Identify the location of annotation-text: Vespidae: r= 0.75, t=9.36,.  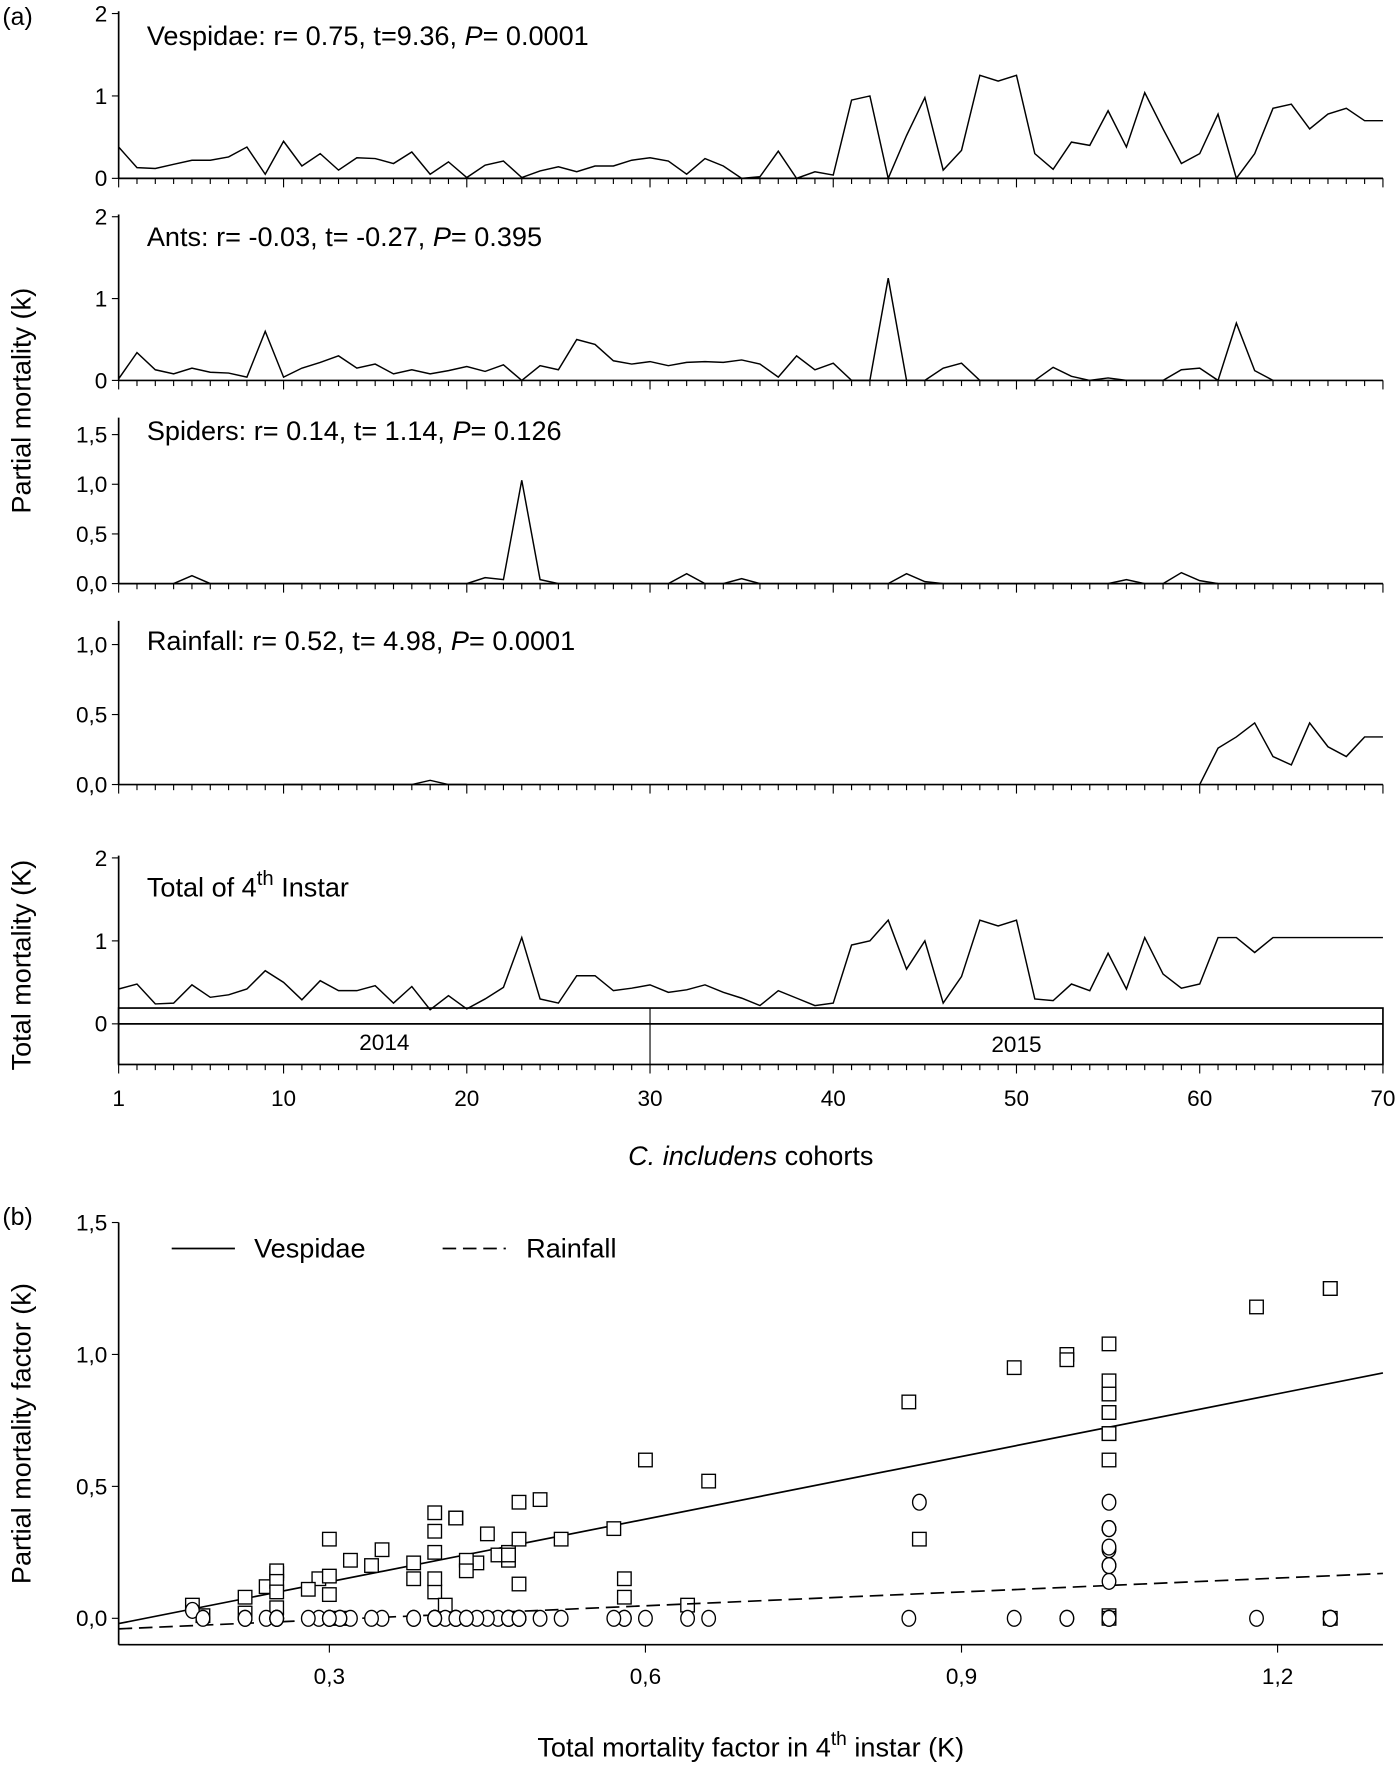
(306, 35).